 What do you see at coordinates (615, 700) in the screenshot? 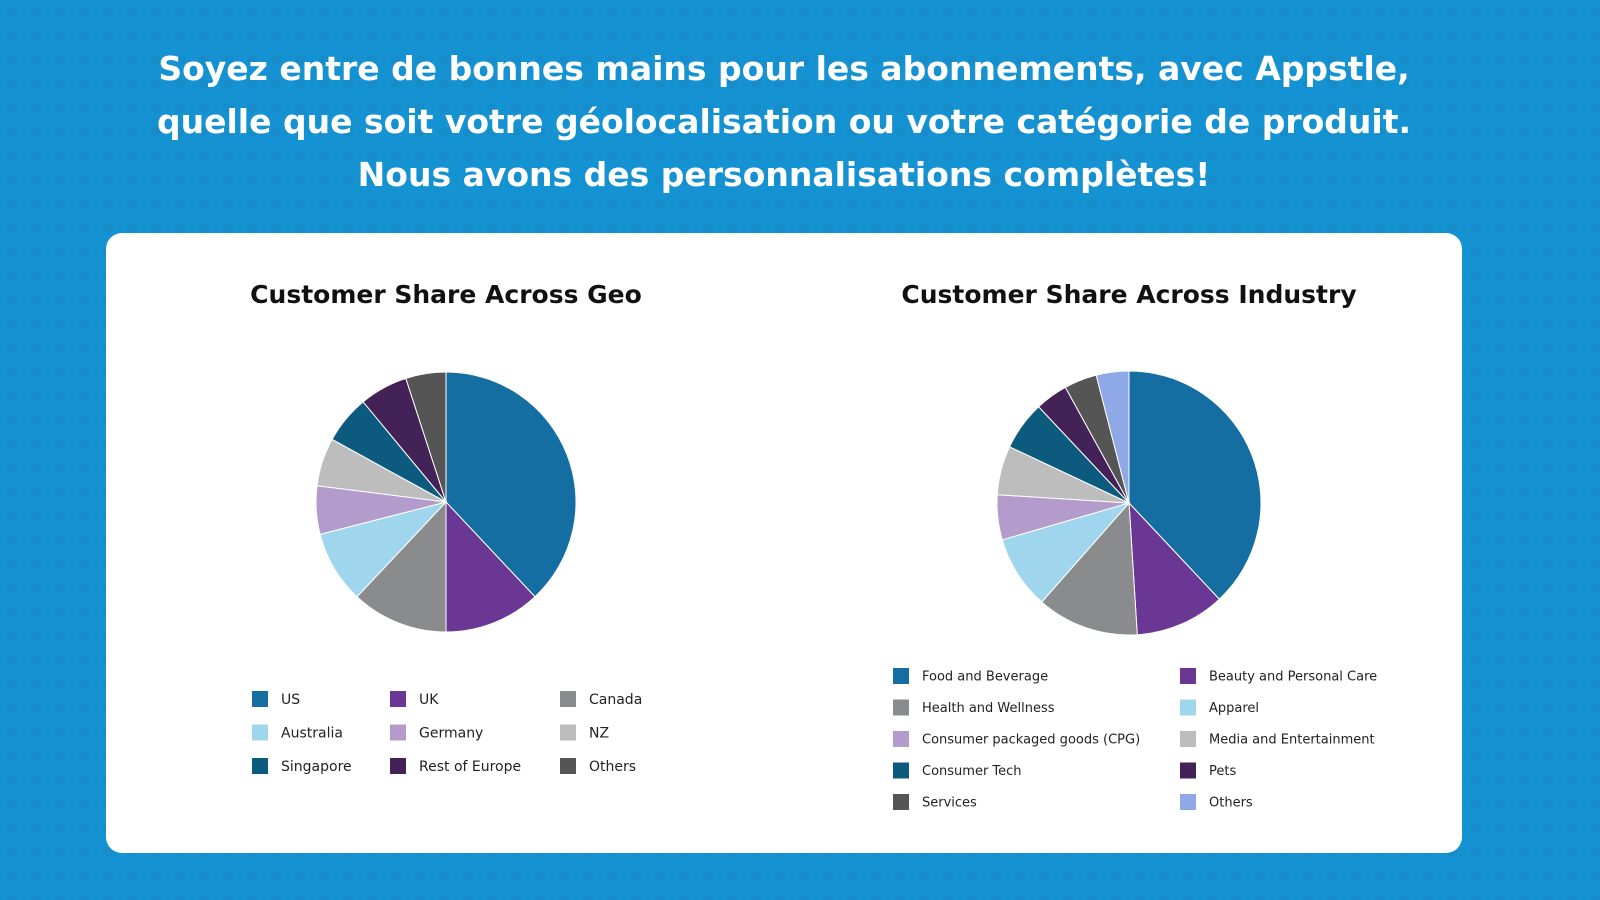
I see `legend-label: Canada` at bounding box center [615, 700].